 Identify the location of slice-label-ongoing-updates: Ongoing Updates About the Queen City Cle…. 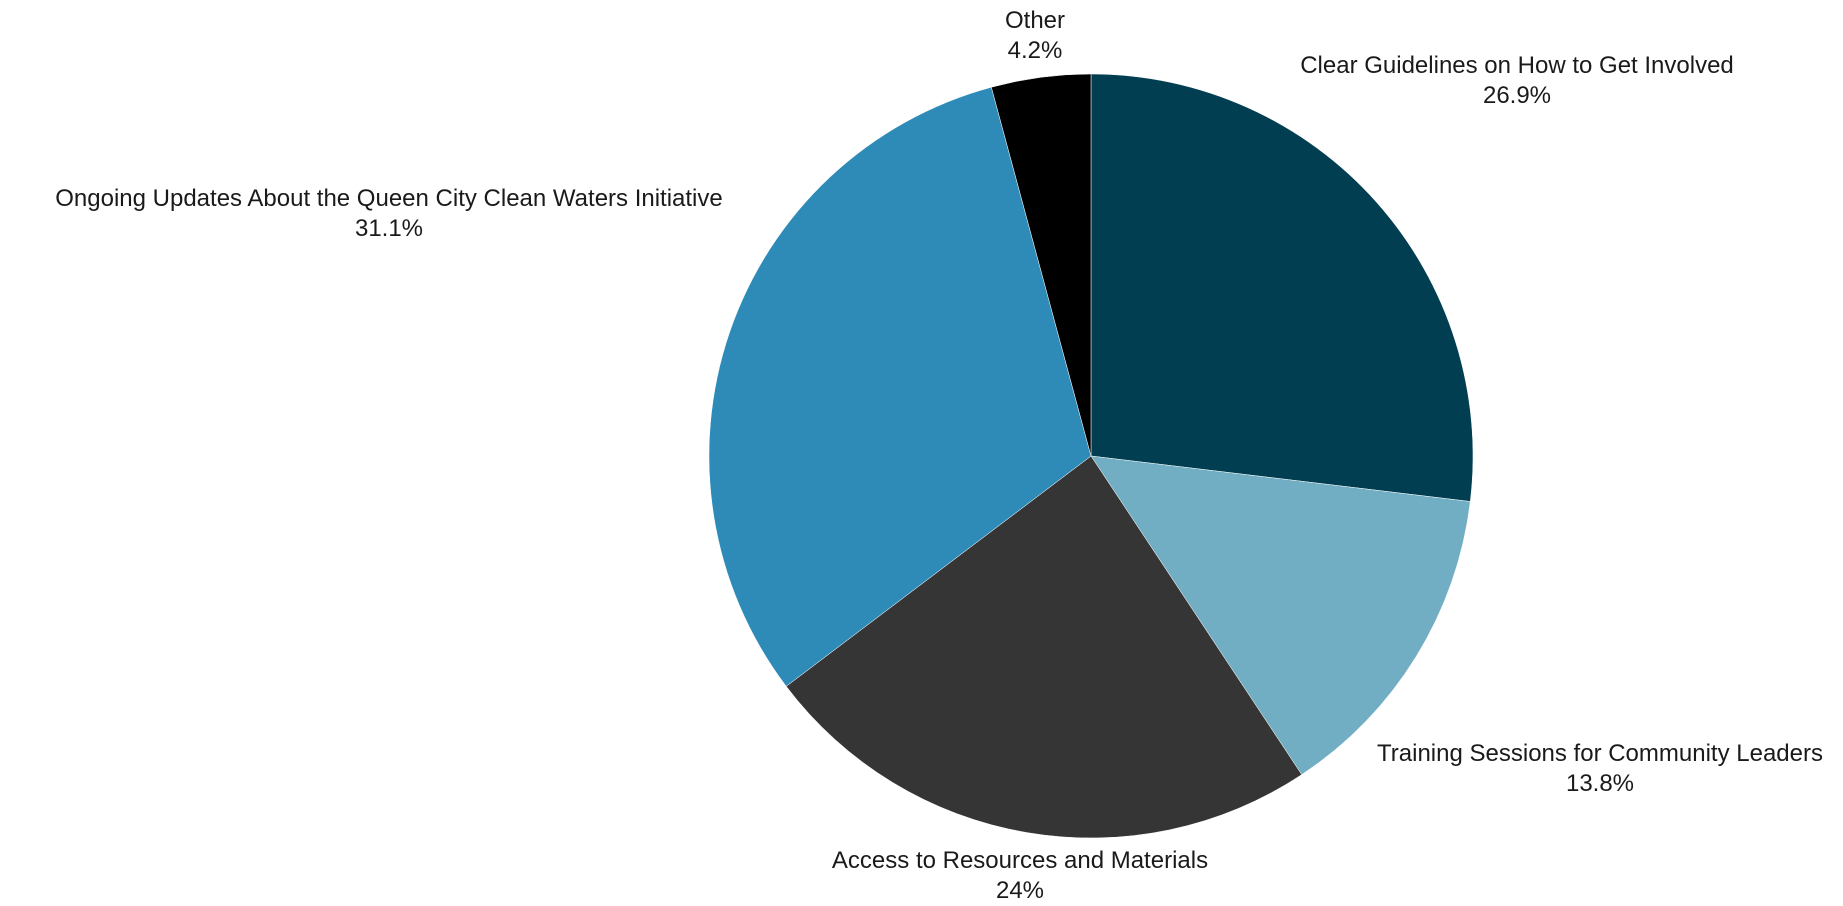
(389, 214).